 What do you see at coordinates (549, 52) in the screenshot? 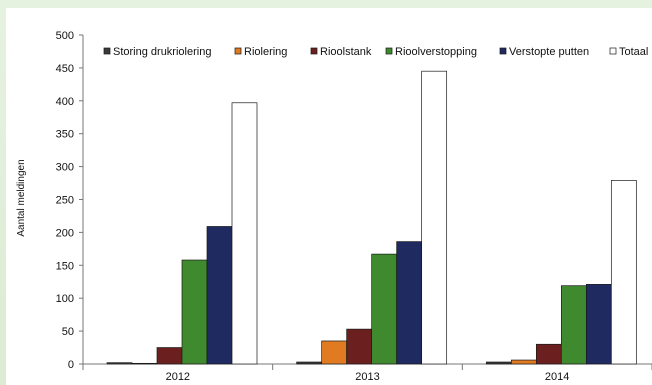
I see `legend-label: Verstopte putten` at bounding box center [549, 52].